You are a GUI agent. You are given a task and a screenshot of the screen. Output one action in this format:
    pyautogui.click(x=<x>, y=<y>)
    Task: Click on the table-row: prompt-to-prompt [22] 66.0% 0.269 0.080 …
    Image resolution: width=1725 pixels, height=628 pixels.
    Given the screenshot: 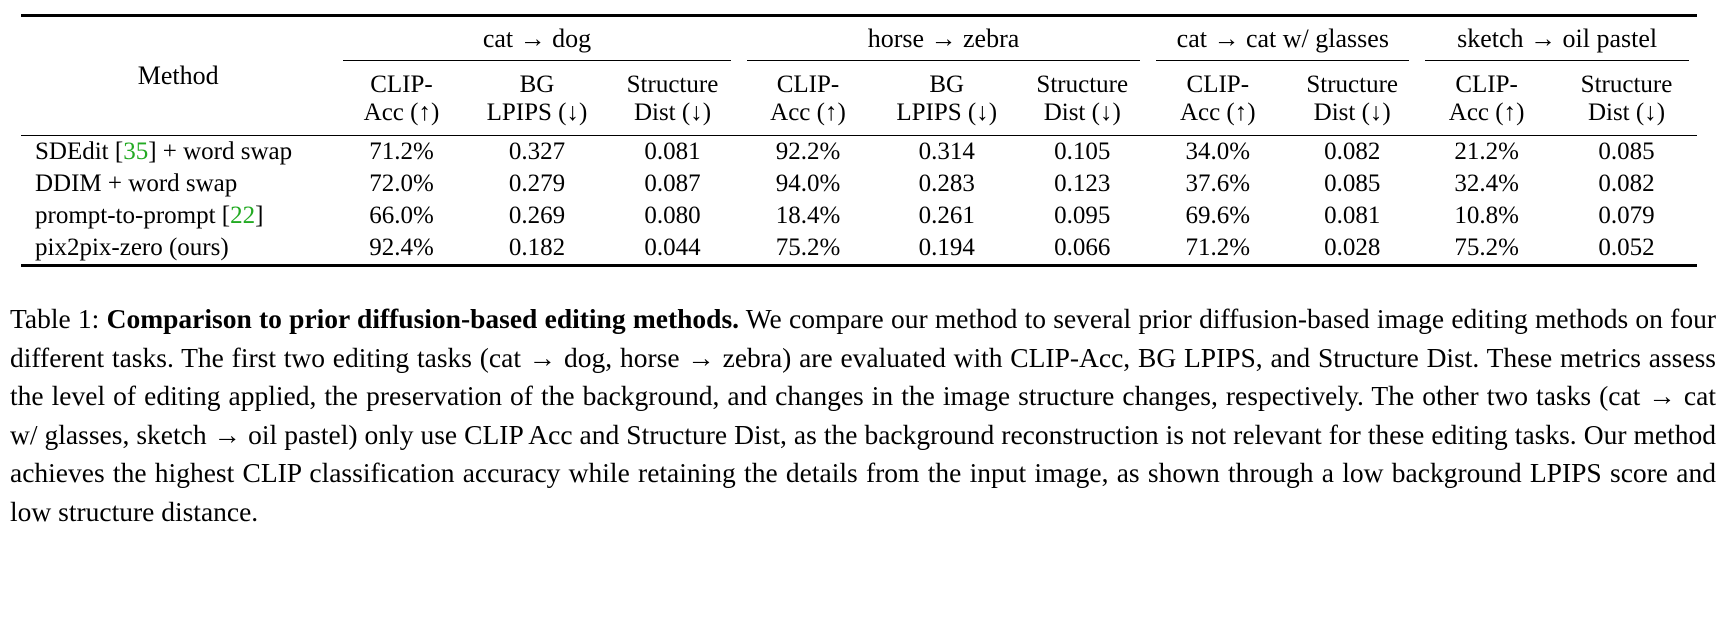 What is the action you would take?
    pyautogui.click(x=859, y=216)
    